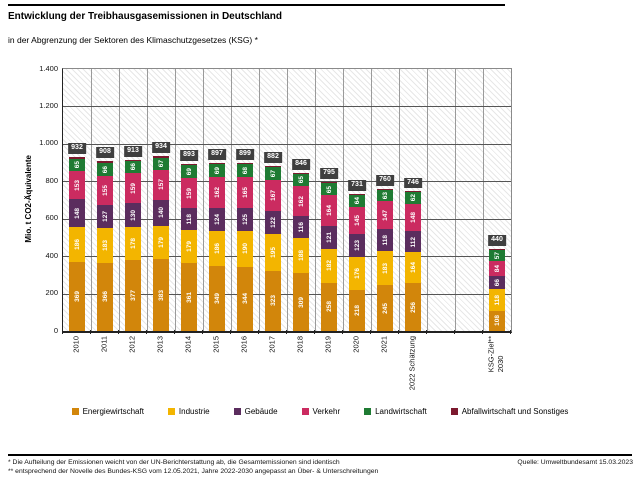 The height and width of the screenshot is (480, 640). What do you see at coordinates (107, 411) in the screenshot?
I see `legend-item: Energiewirtschaft` at bounding box center [107, 411].